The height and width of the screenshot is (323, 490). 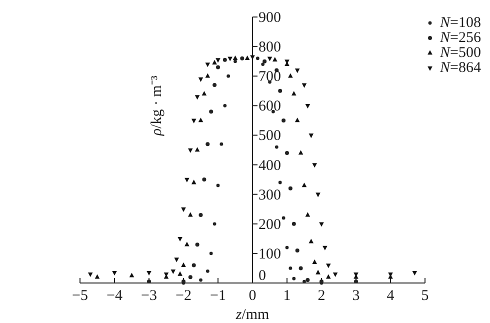 What do you see at coordinates (269, 77) in the screenshot?
I see `y-tick-label: 700` at bounding box center [269, 77].